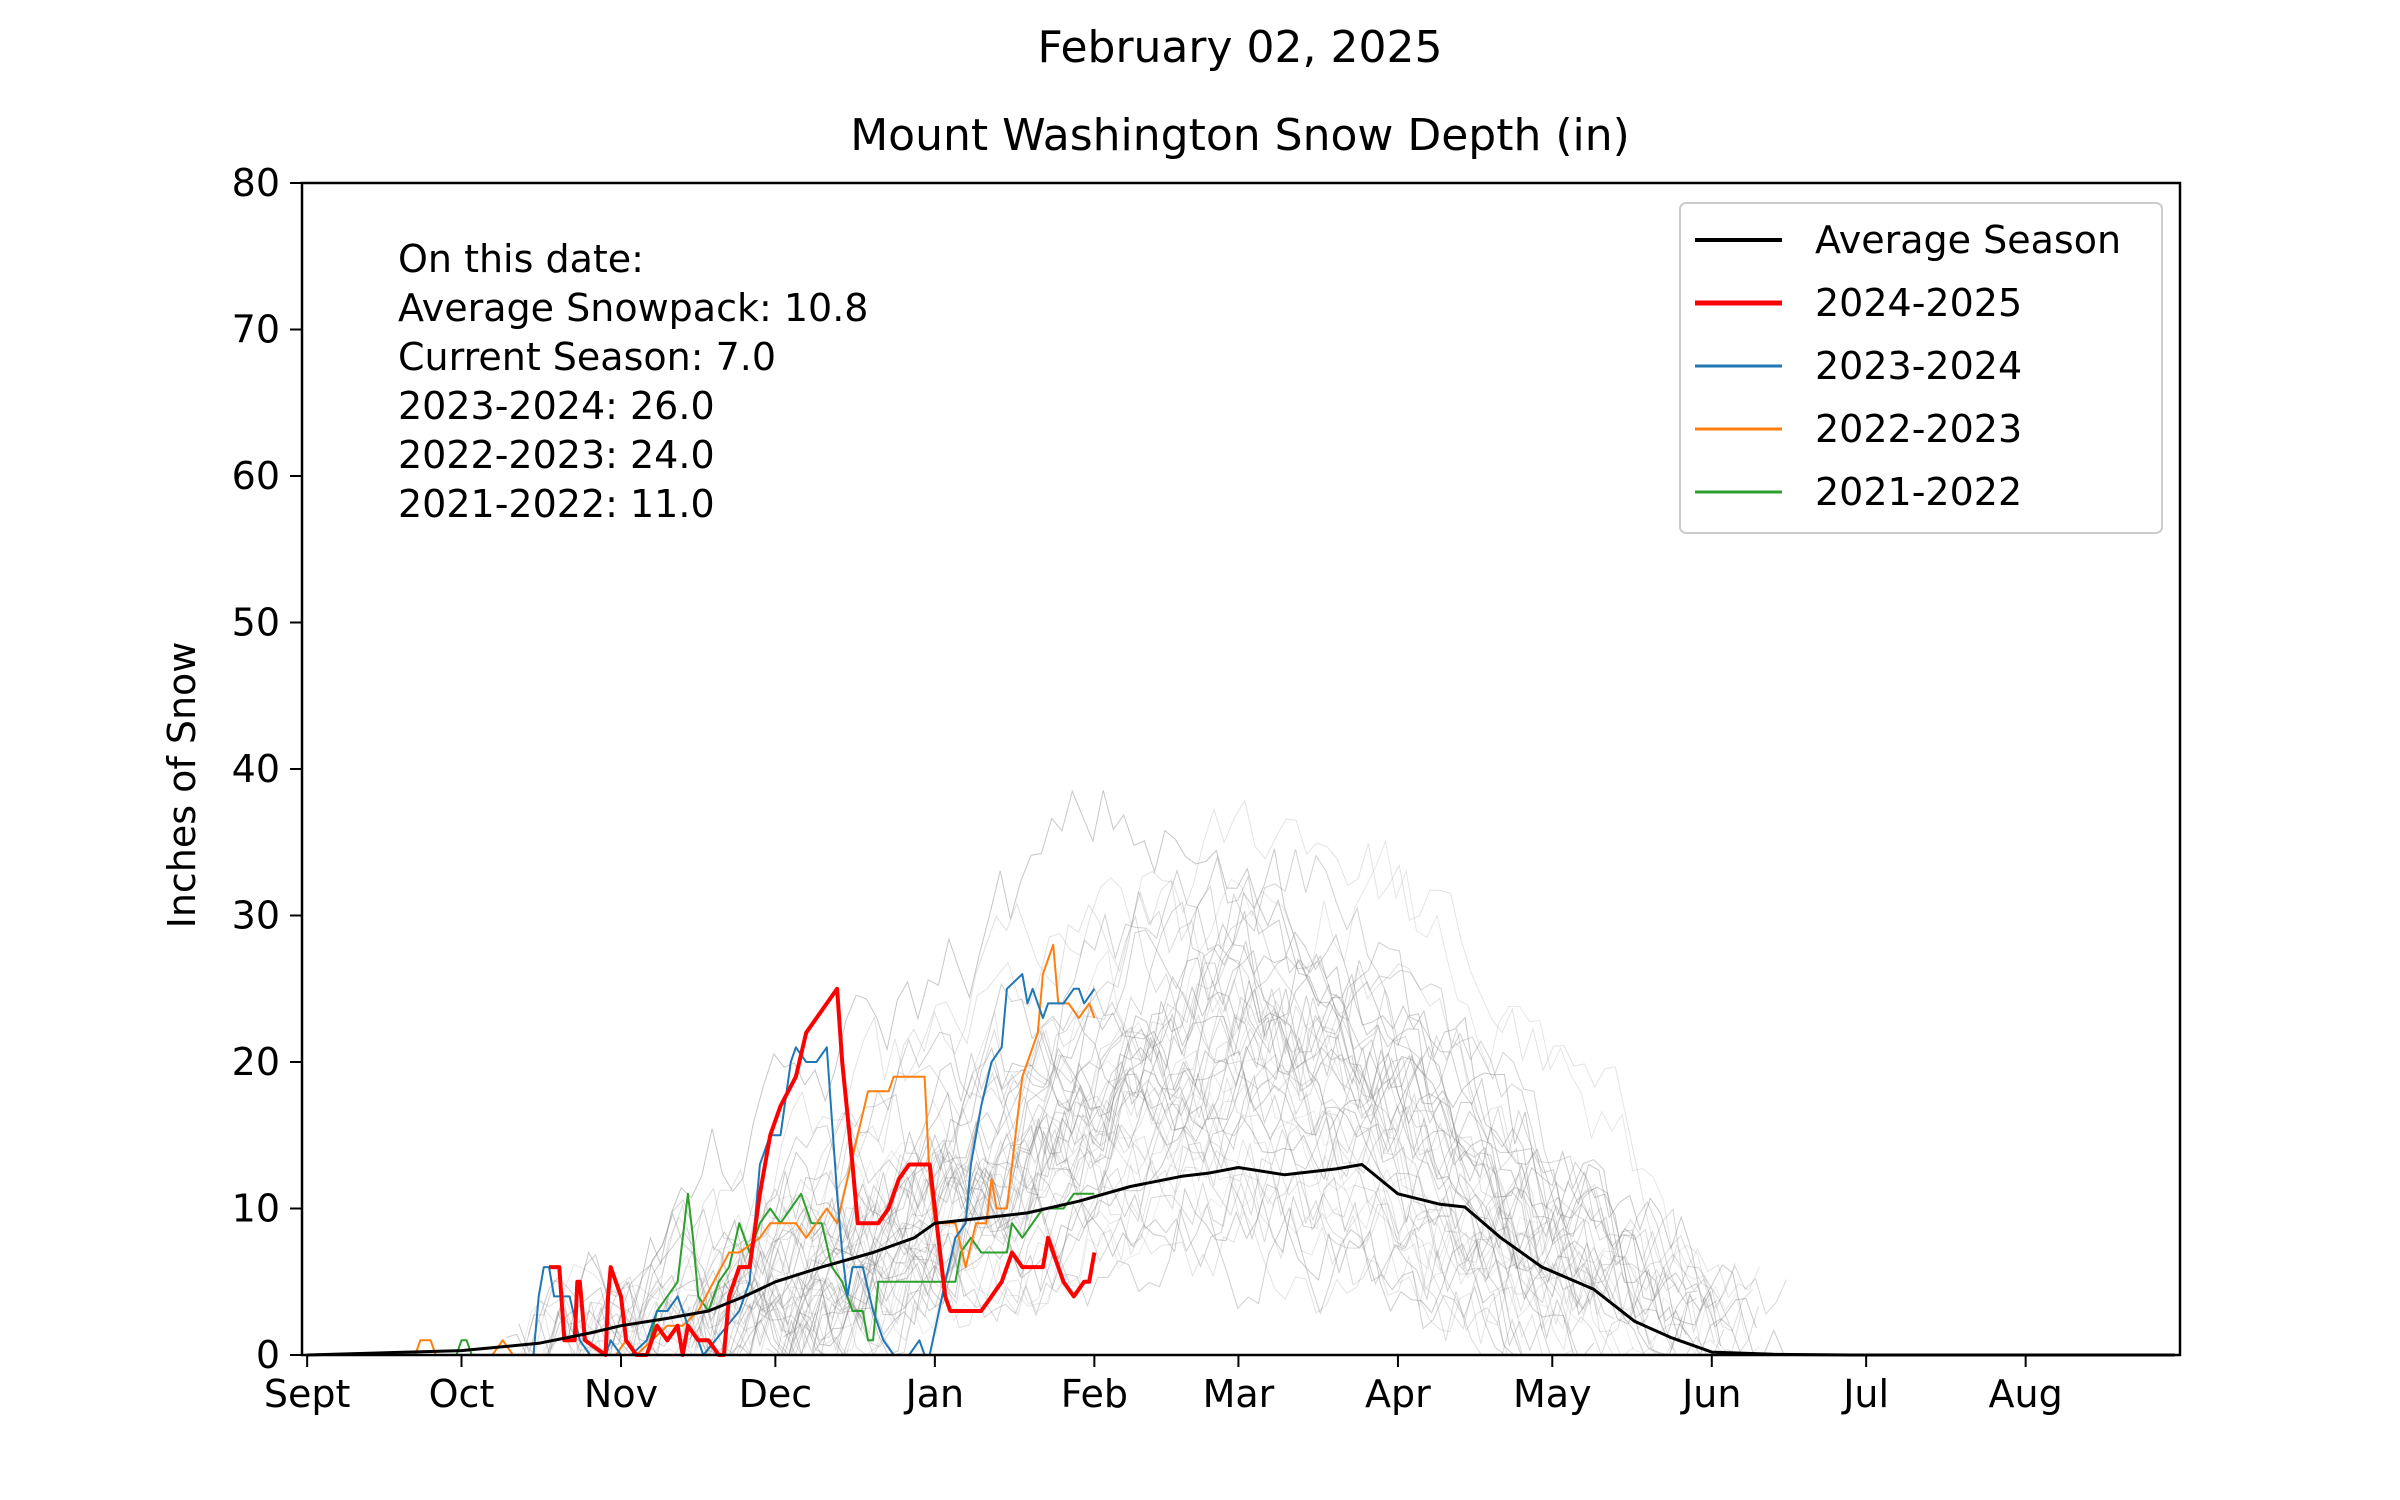 The height and width of the screenshot is (1500, 2400). I want to click on y-axis: 0 10 20 30 40 50 60 70 80, so click(267, 769).